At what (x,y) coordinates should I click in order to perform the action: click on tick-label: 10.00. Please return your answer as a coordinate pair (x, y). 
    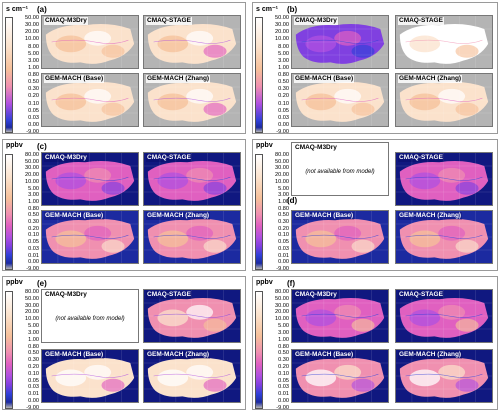
    Looking at the image, I should click on (282, 319).